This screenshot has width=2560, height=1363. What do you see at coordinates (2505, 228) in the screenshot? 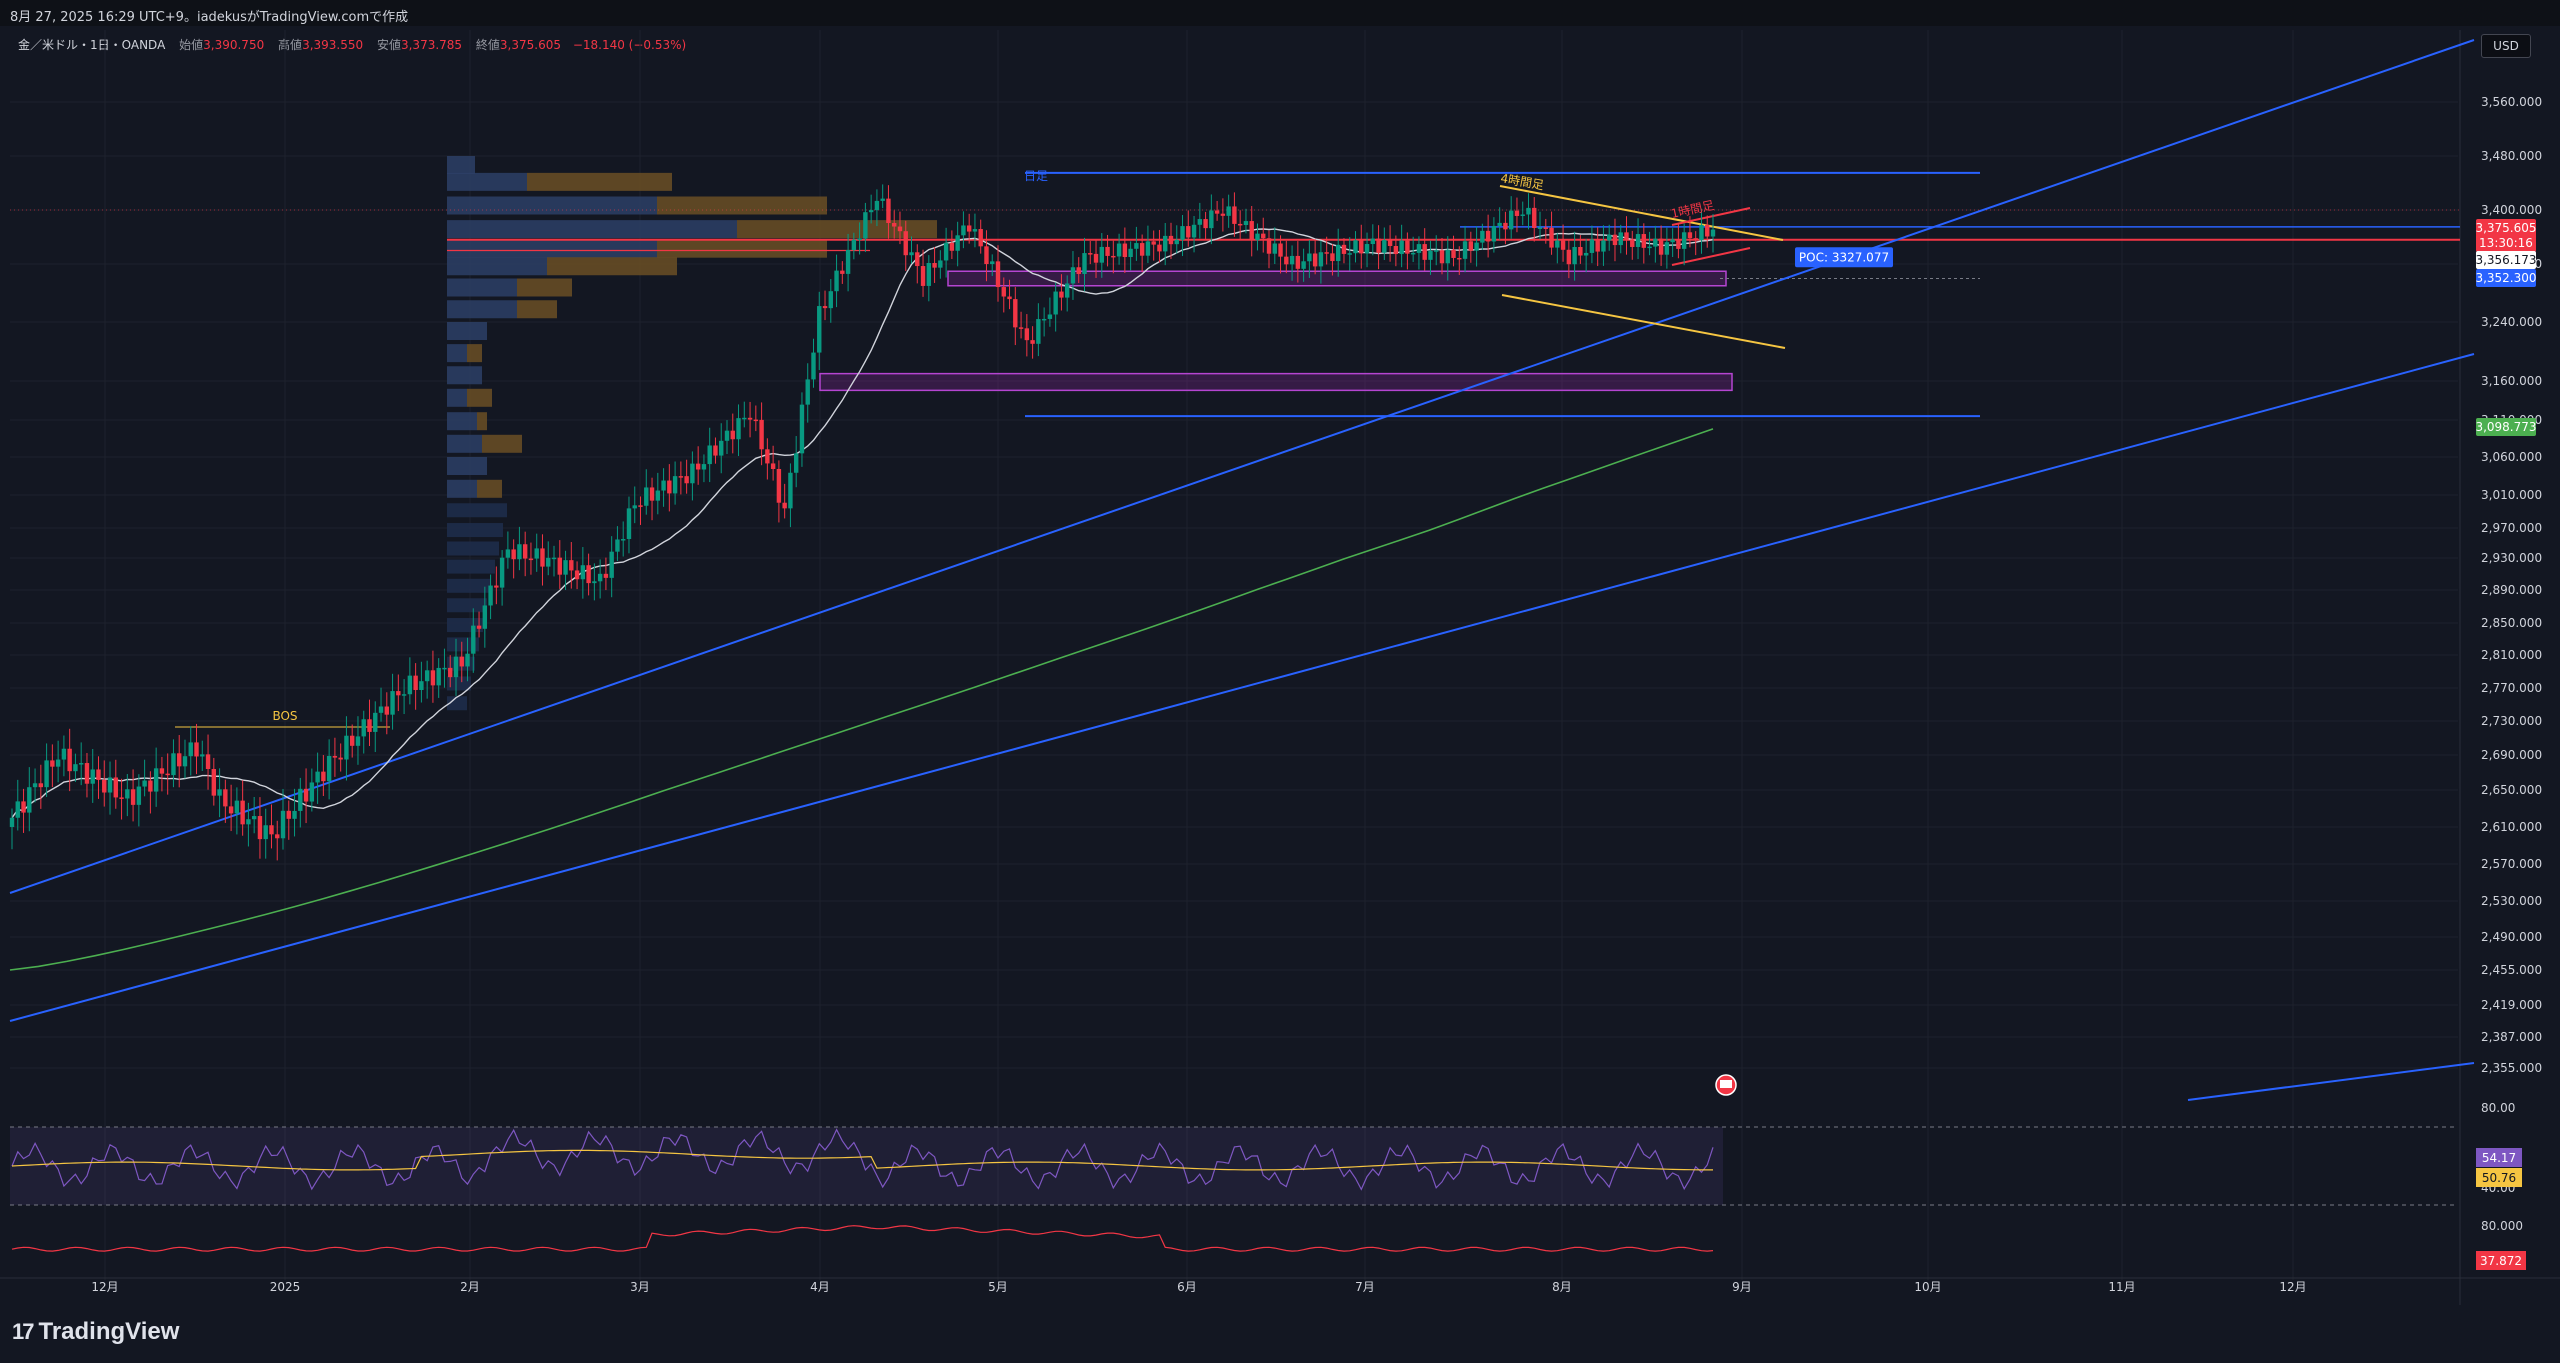
I see `price-label-text: 3,375.605` at bounding box center [2505, 228].